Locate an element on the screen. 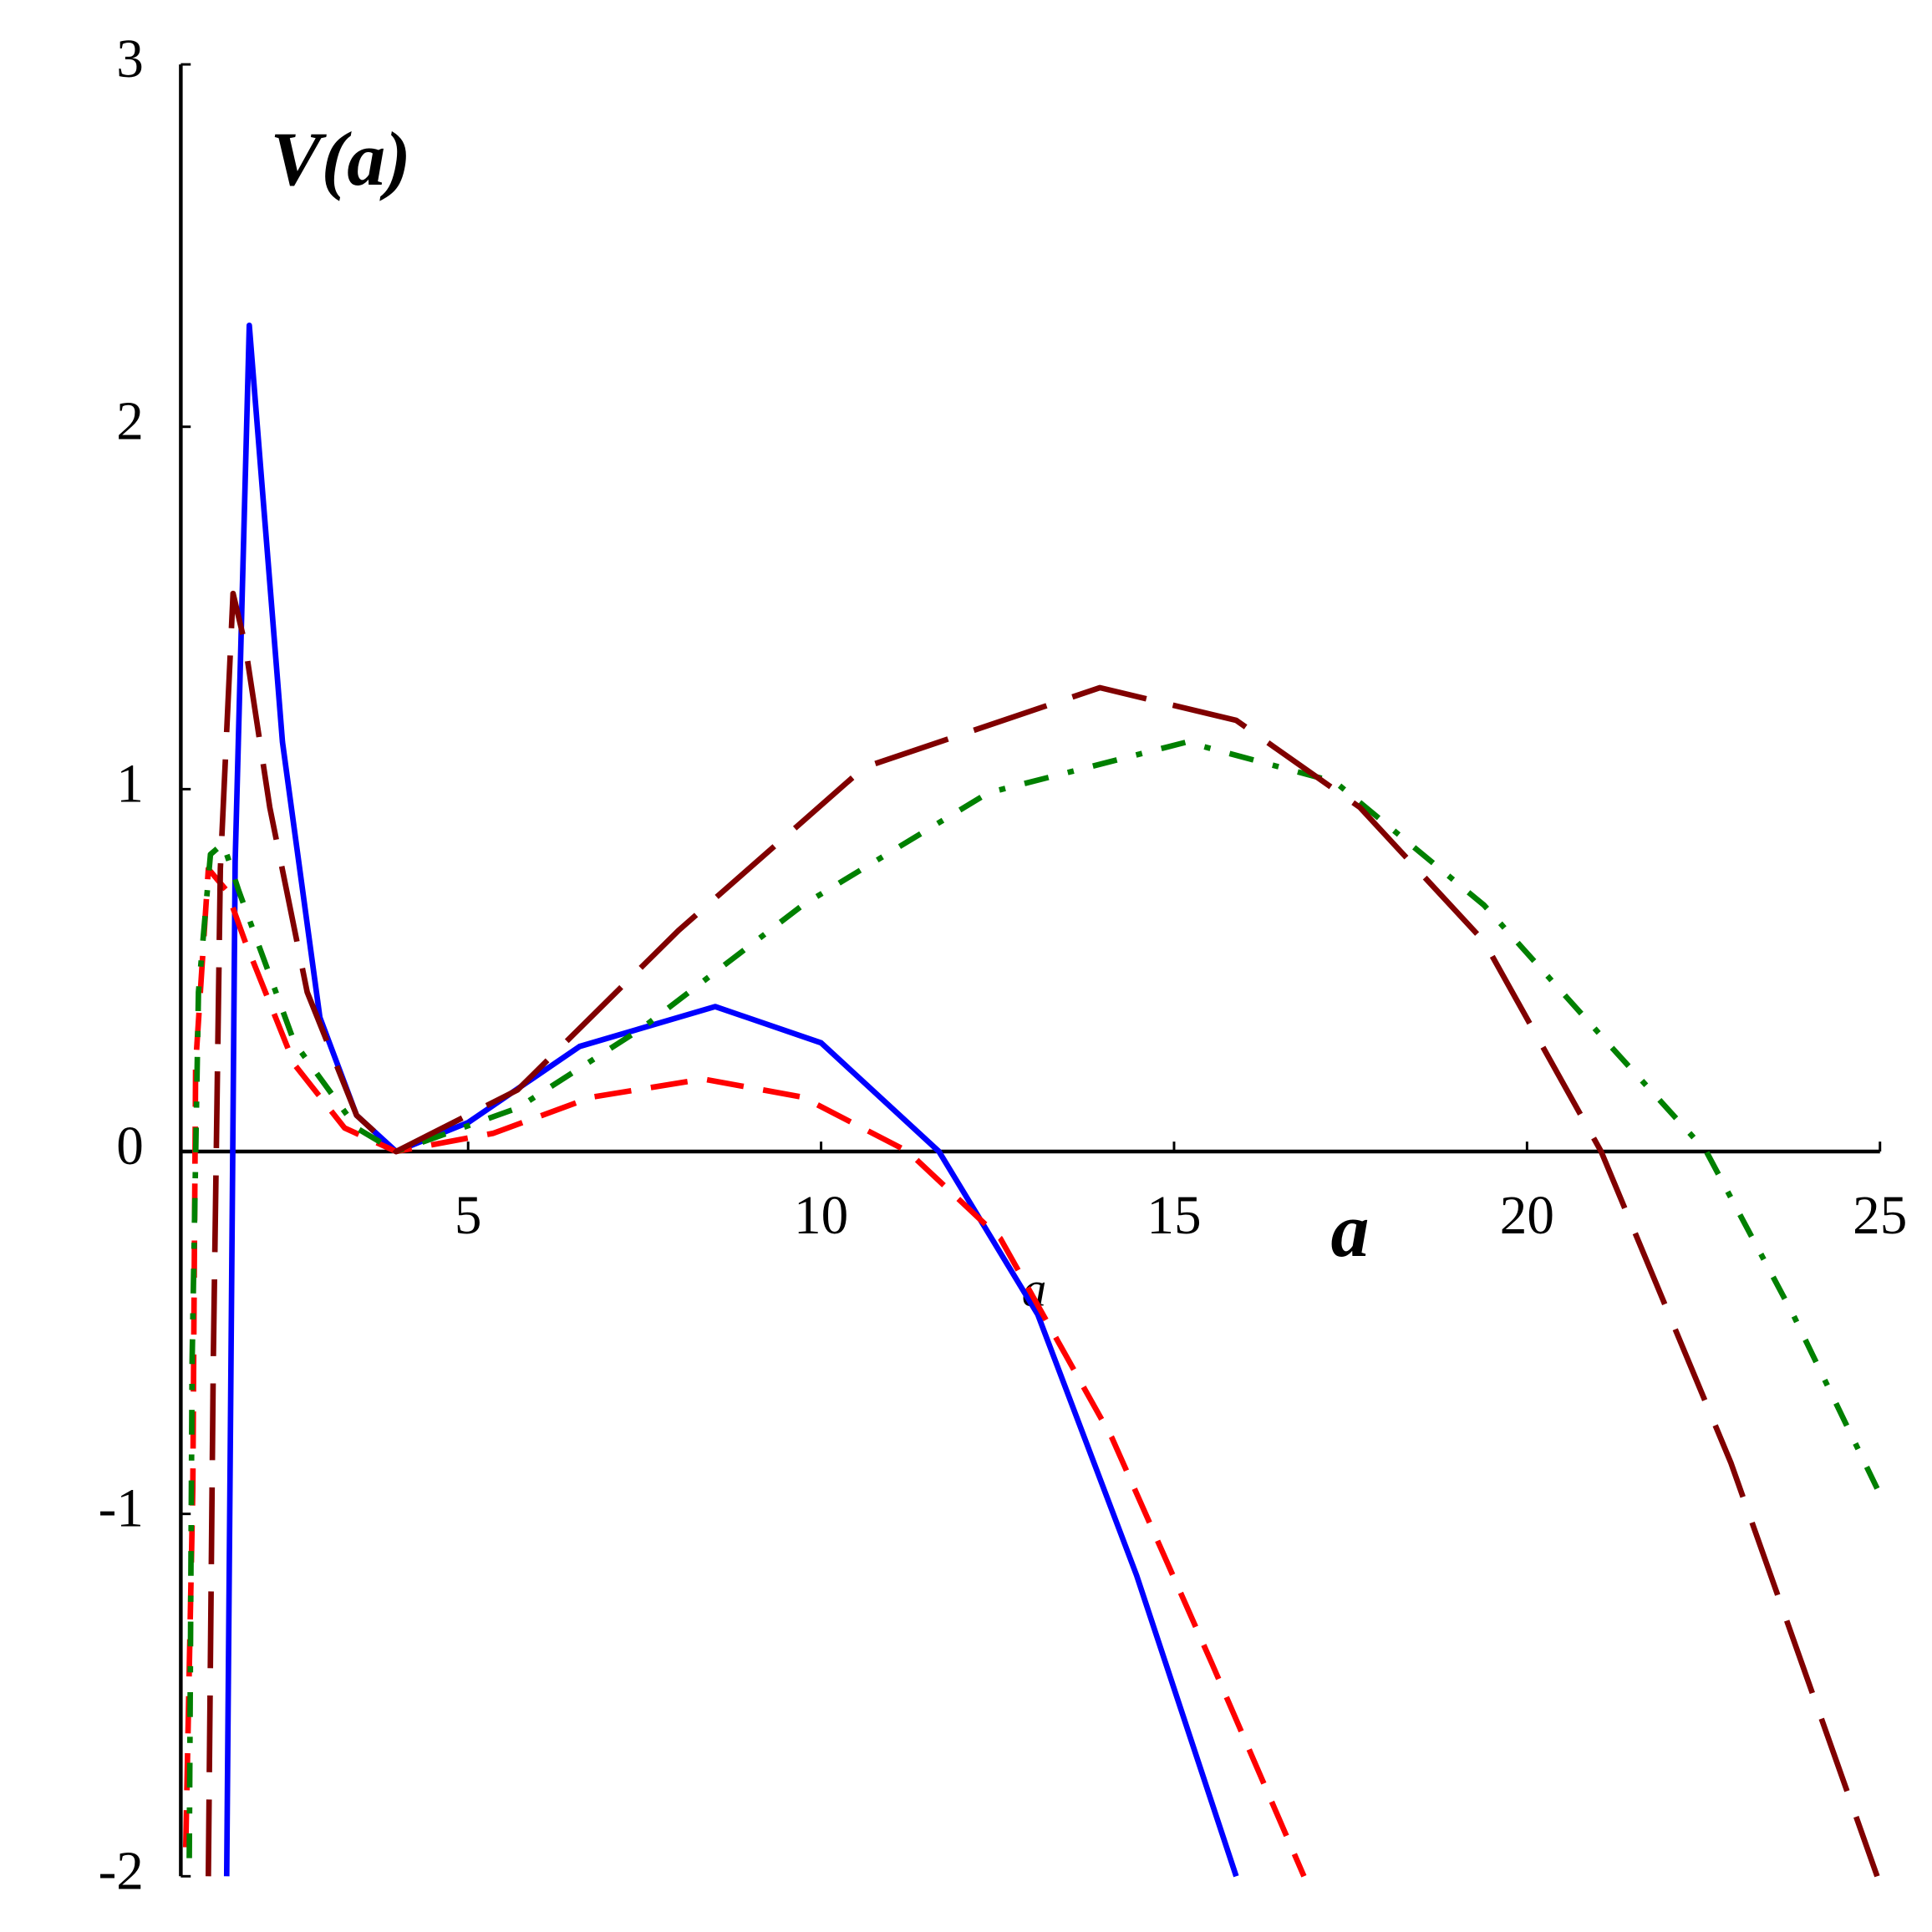 The width and height of the screenshot is (1932, 1932). y-tick-label: -2 is located at coordinates (121, 1871).